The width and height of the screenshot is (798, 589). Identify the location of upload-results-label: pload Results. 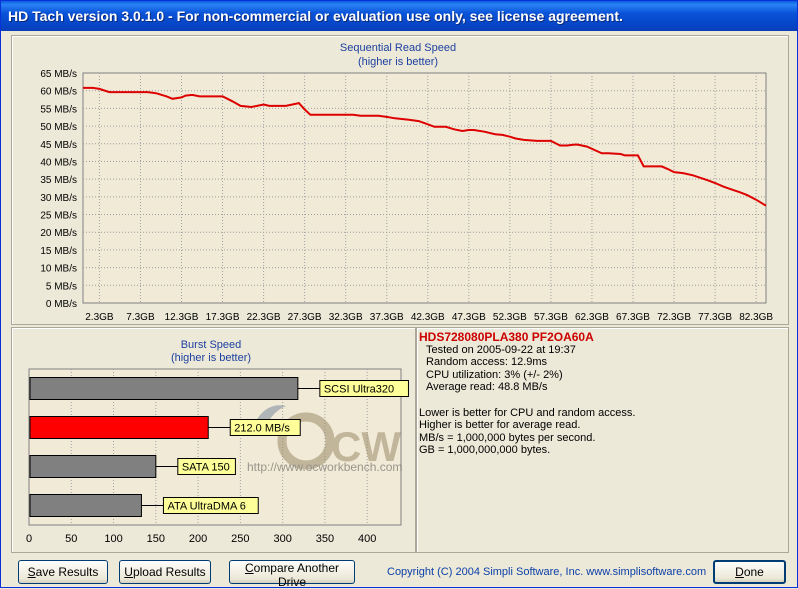
(169, 572).